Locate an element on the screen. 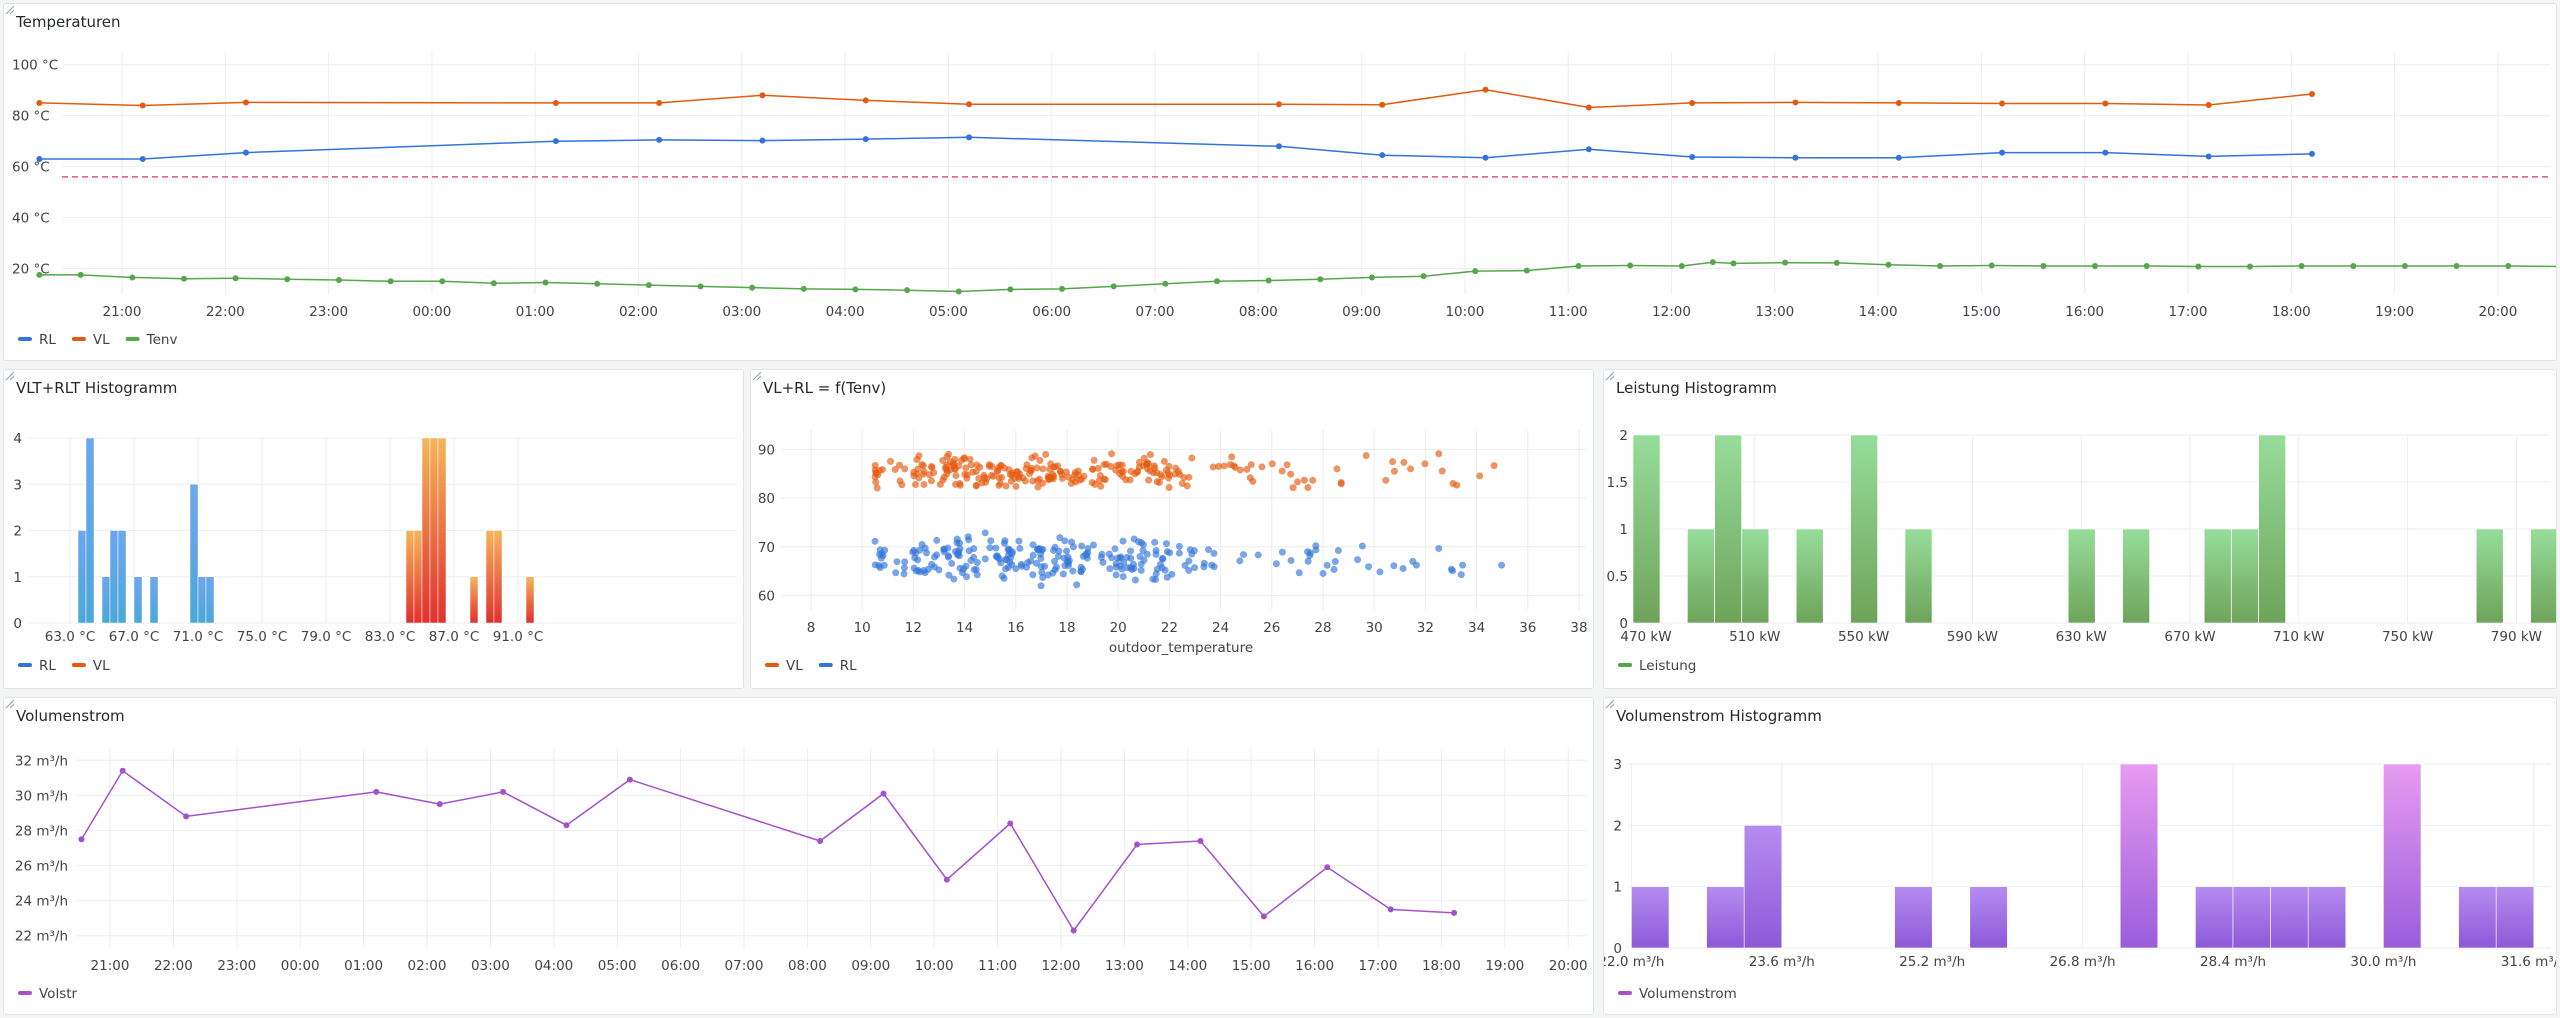  y-tick-label: 80 °C is located at coordinates (31, 117).